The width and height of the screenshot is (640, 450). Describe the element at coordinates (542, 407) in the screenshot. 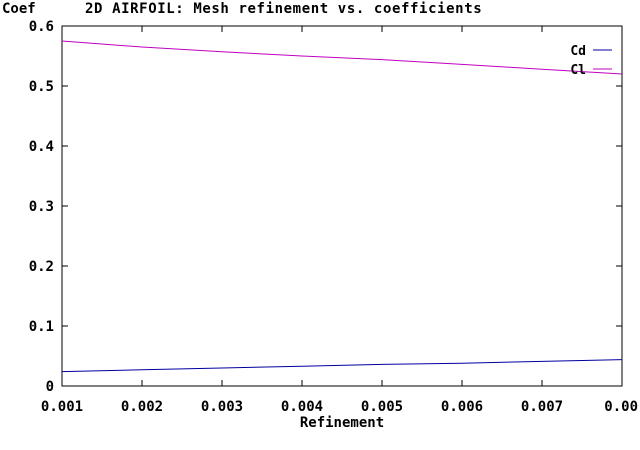

I see `x-tick-label: 0.007` at that location.